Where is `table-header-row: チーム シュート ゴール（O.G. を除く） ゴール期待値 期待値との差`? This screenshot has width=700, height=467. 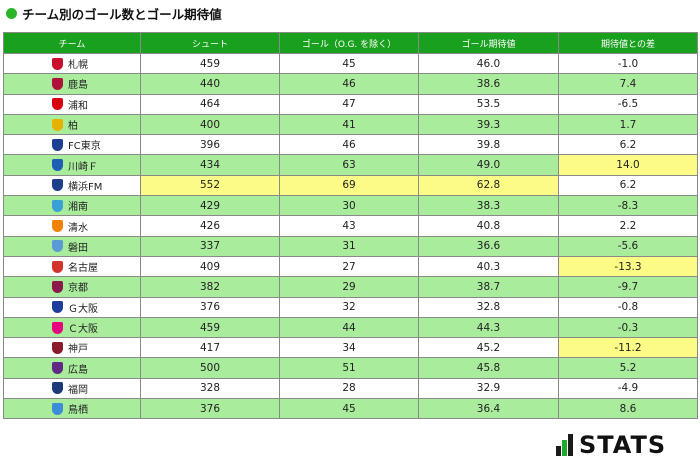
table-header-row: チーム シュート ゴール（O.G. を除く） ゴール期待値 期待値との差 is located at coordinates (350, 43).